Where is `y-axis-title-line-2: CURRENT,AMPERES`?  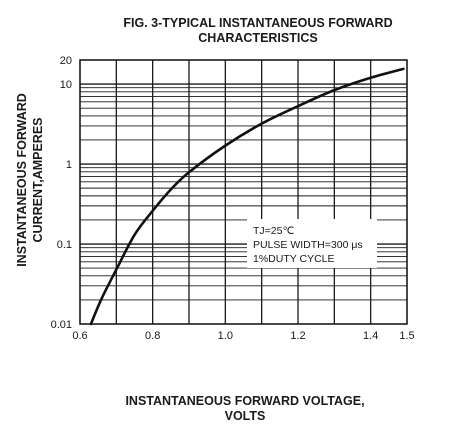 y-axis-title-line-2: CURRENT,AMPERES is located at coordinates (38, 179).